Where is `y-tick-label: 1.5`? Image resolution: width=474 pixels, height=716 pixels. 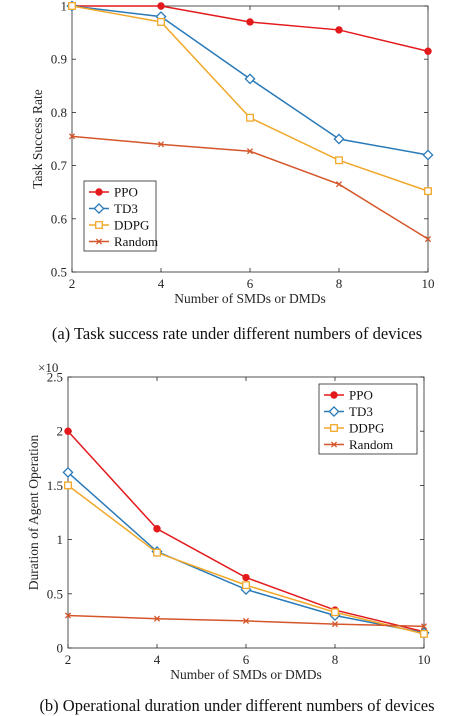 y-tick-label: 1.5 is located at coordinates (55, 485).